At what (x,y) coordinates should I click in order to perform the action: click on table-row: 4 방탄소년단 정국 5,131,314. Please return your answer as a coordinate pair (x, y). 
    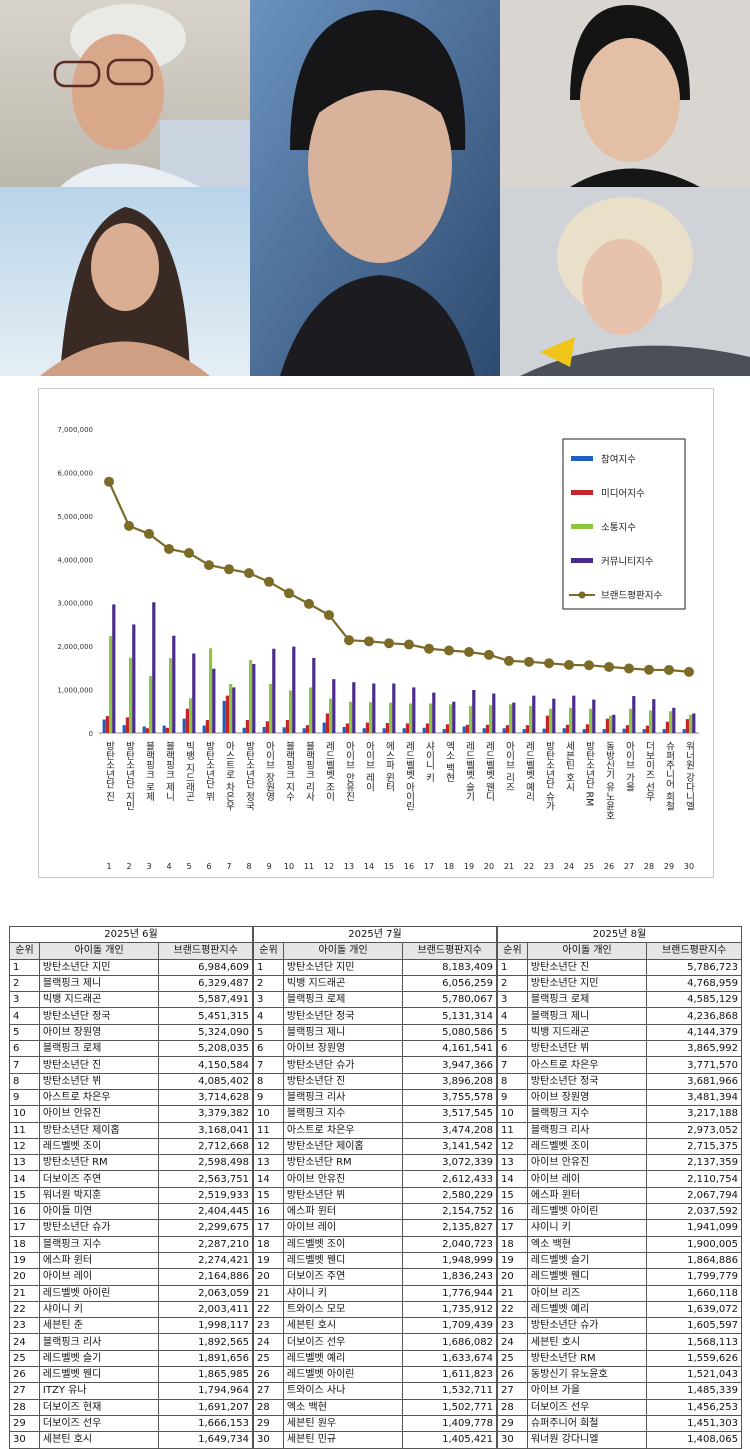
    Looking at the image, I should click on (375, 1016).